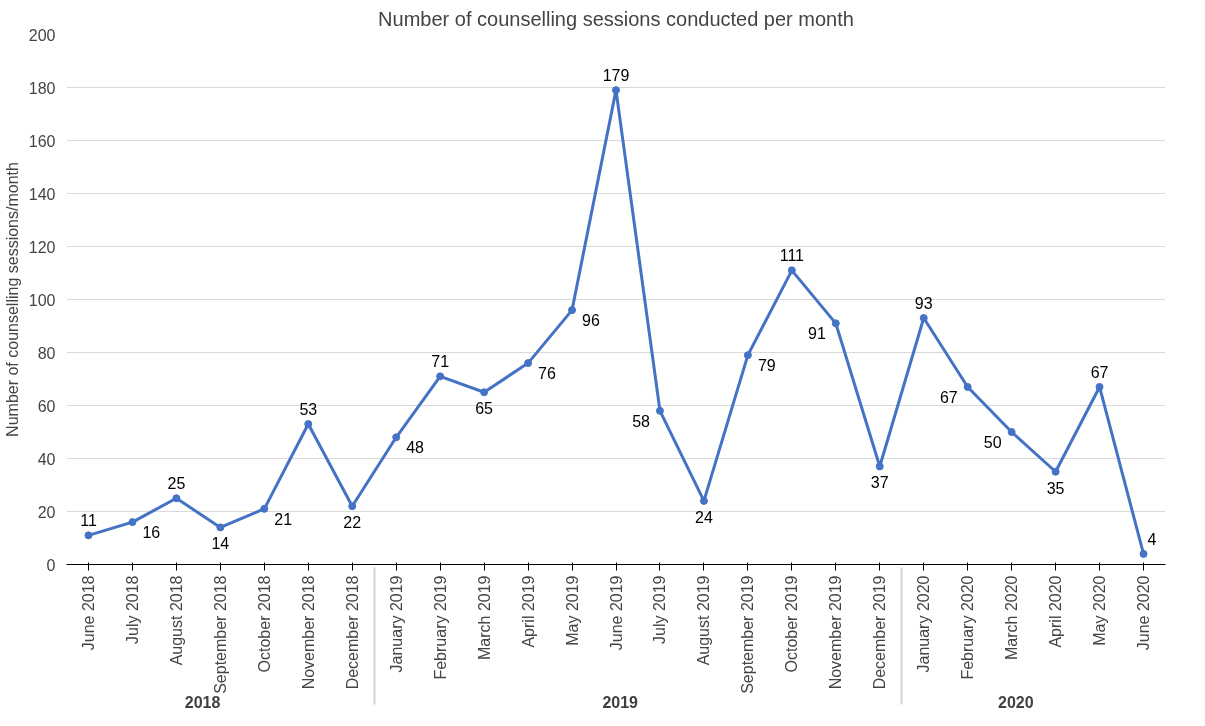 The height and width of the screenshot is (726, 1205). What do you see at coordinates (151, 533) in the screenshot?
I see `data-label: 16` at bounding box center [151, 533].